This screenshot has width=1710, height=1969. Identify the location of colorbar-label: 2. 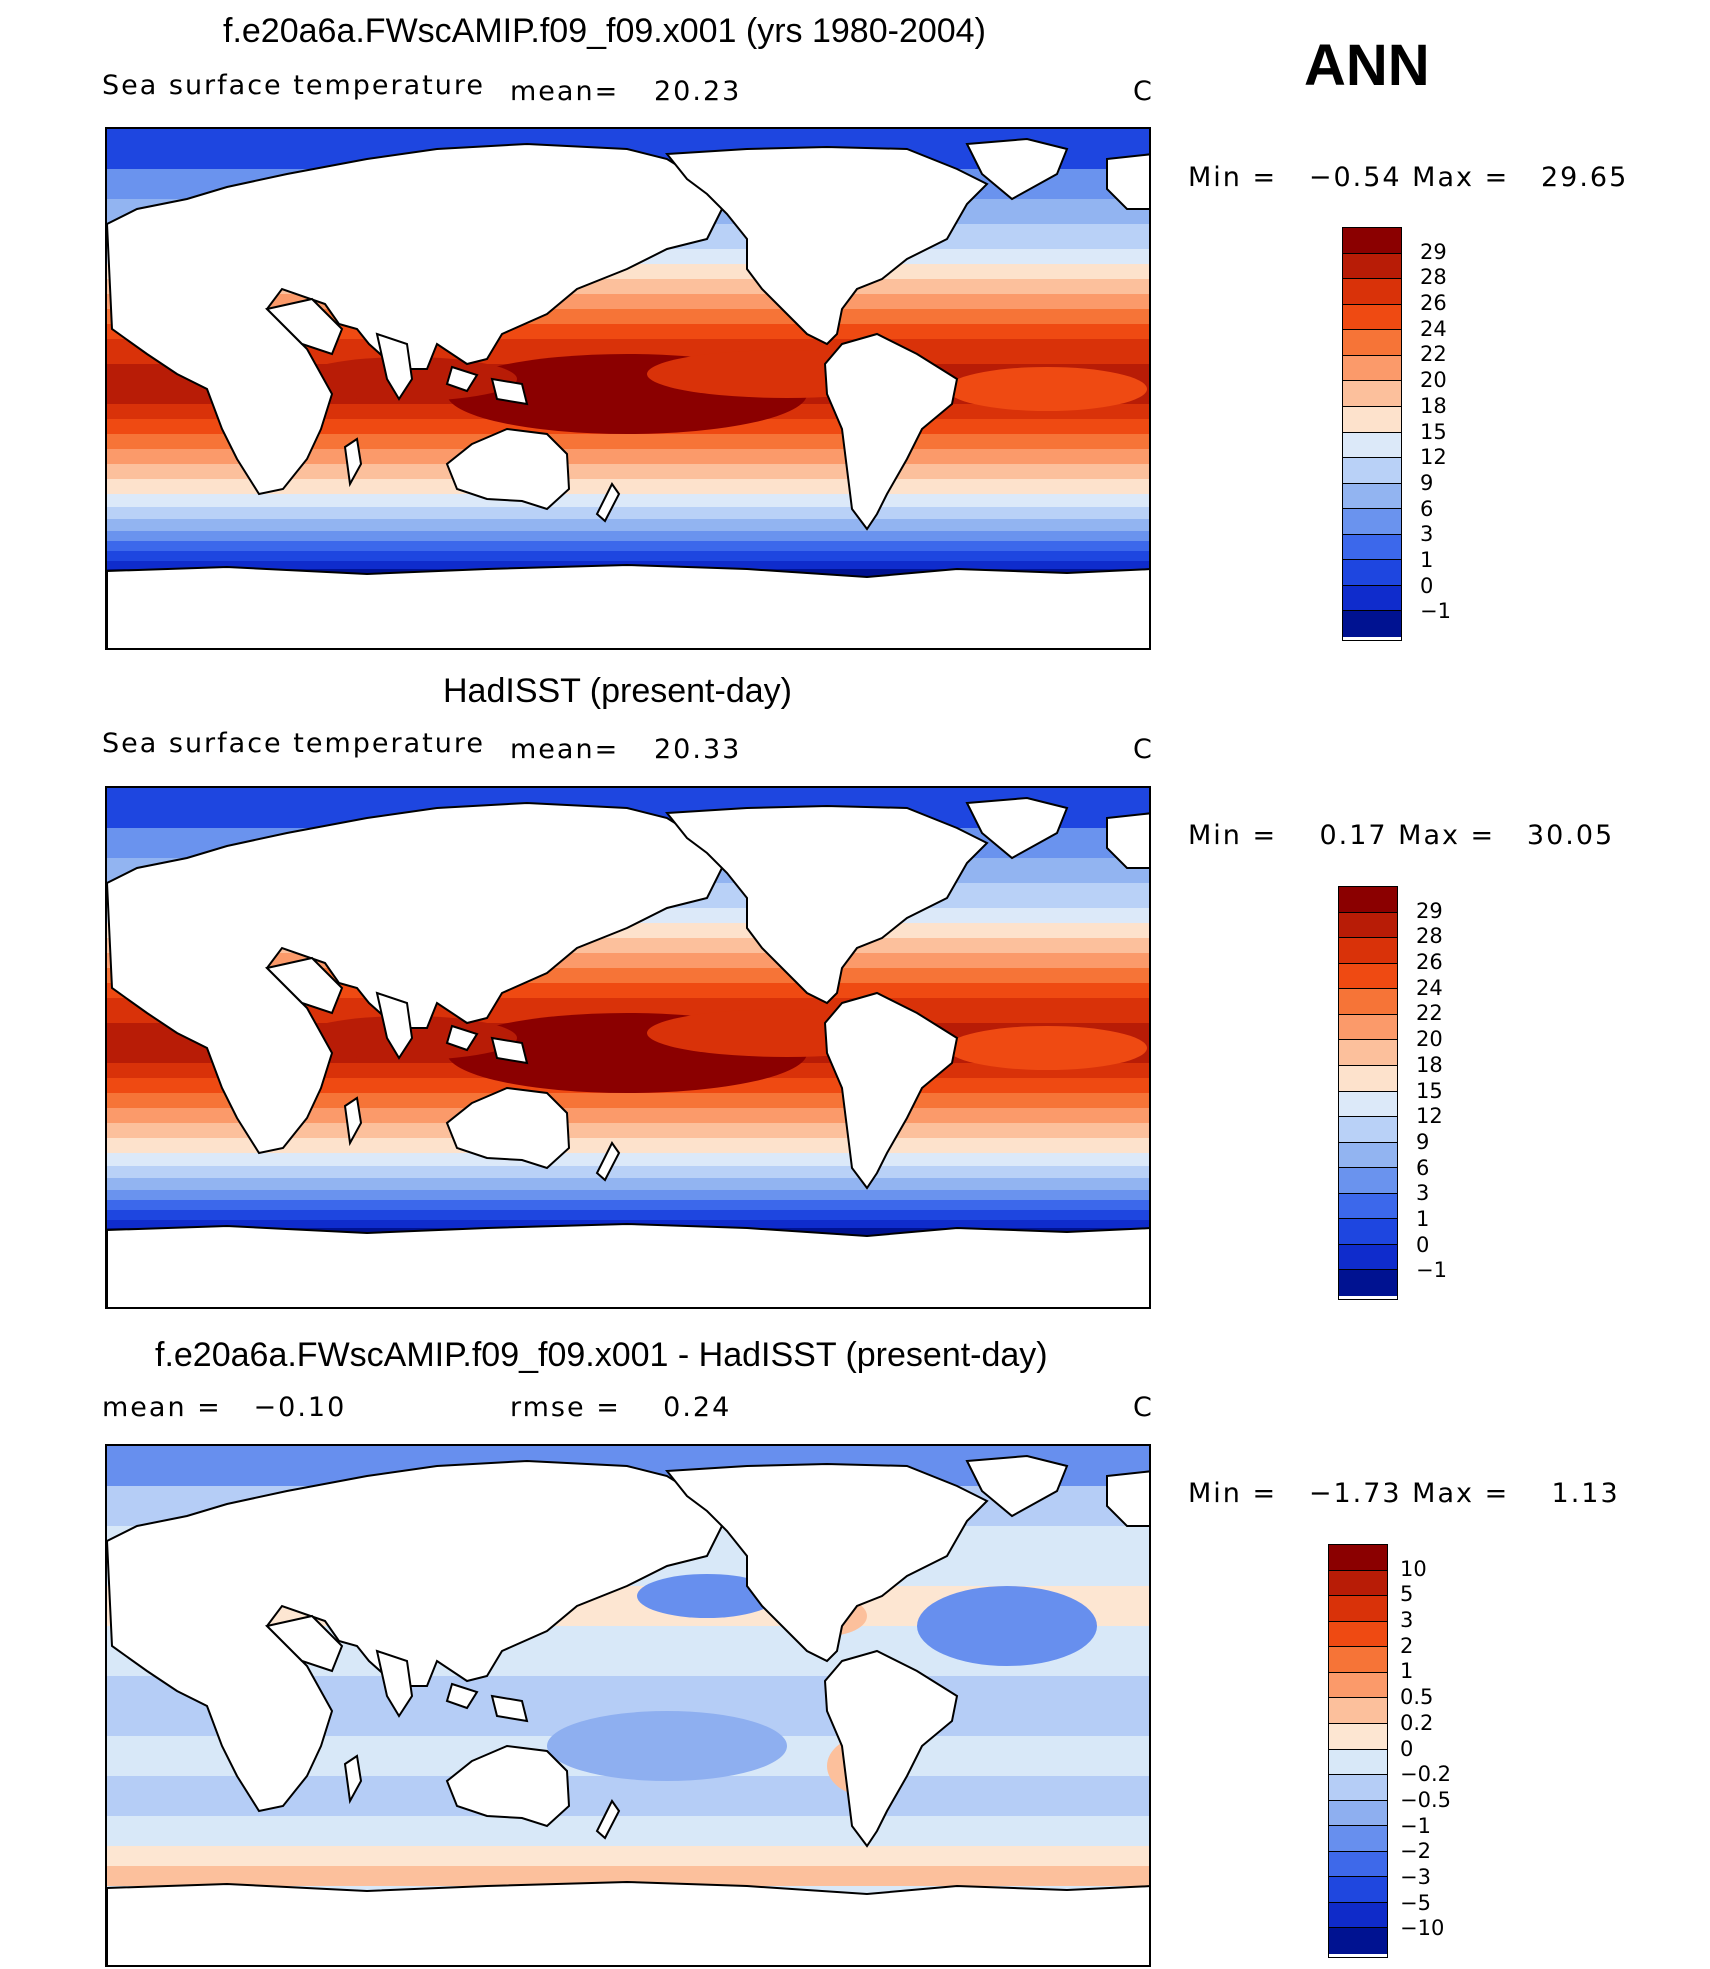
(1407, 1645).